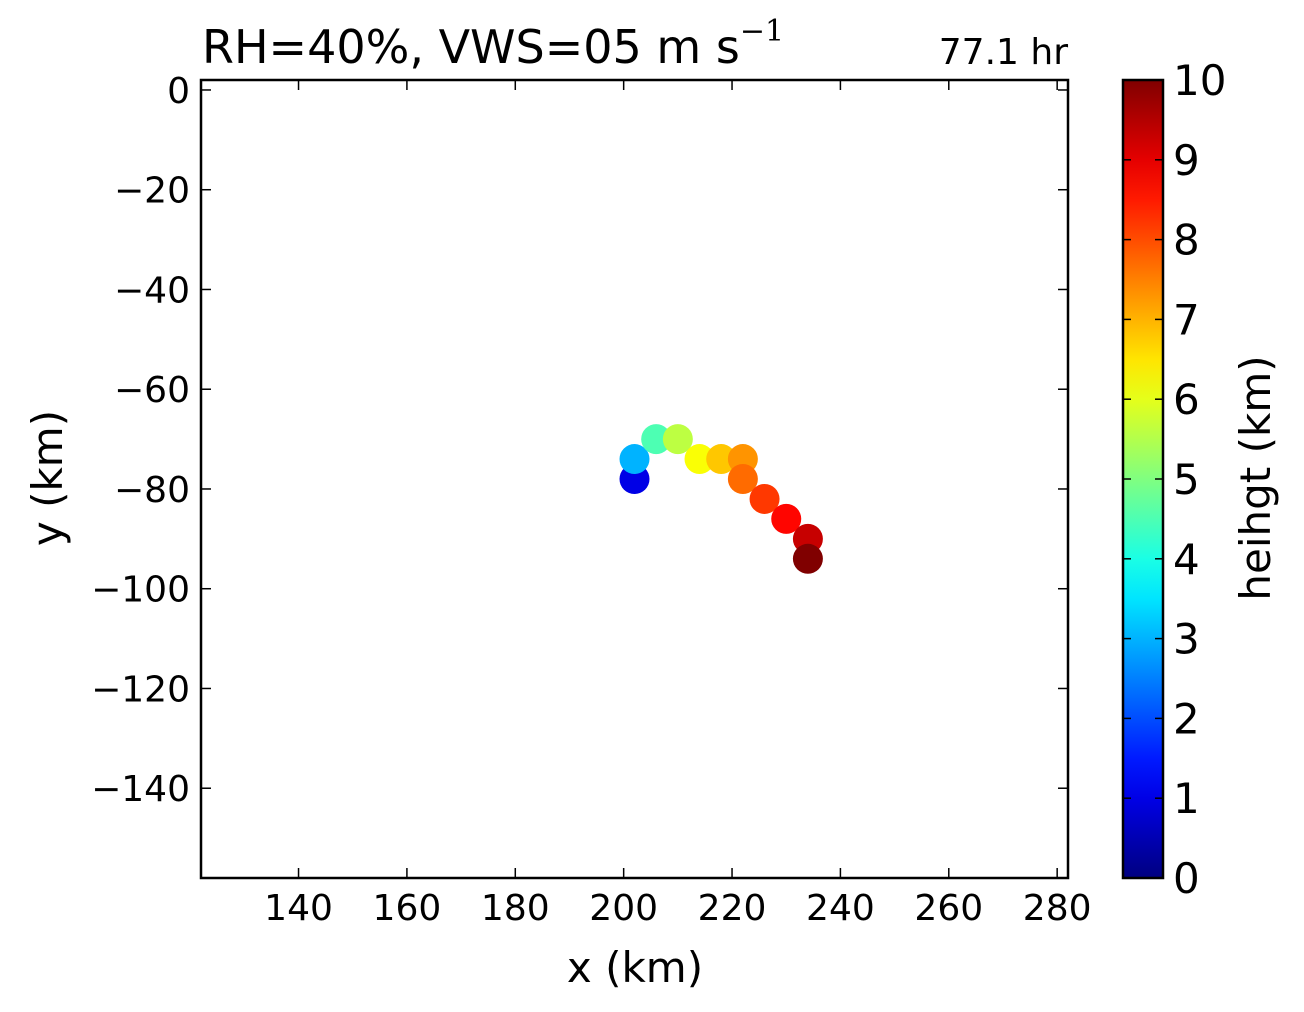  I want to click on x-tick-label: 260, so click(948, 908).